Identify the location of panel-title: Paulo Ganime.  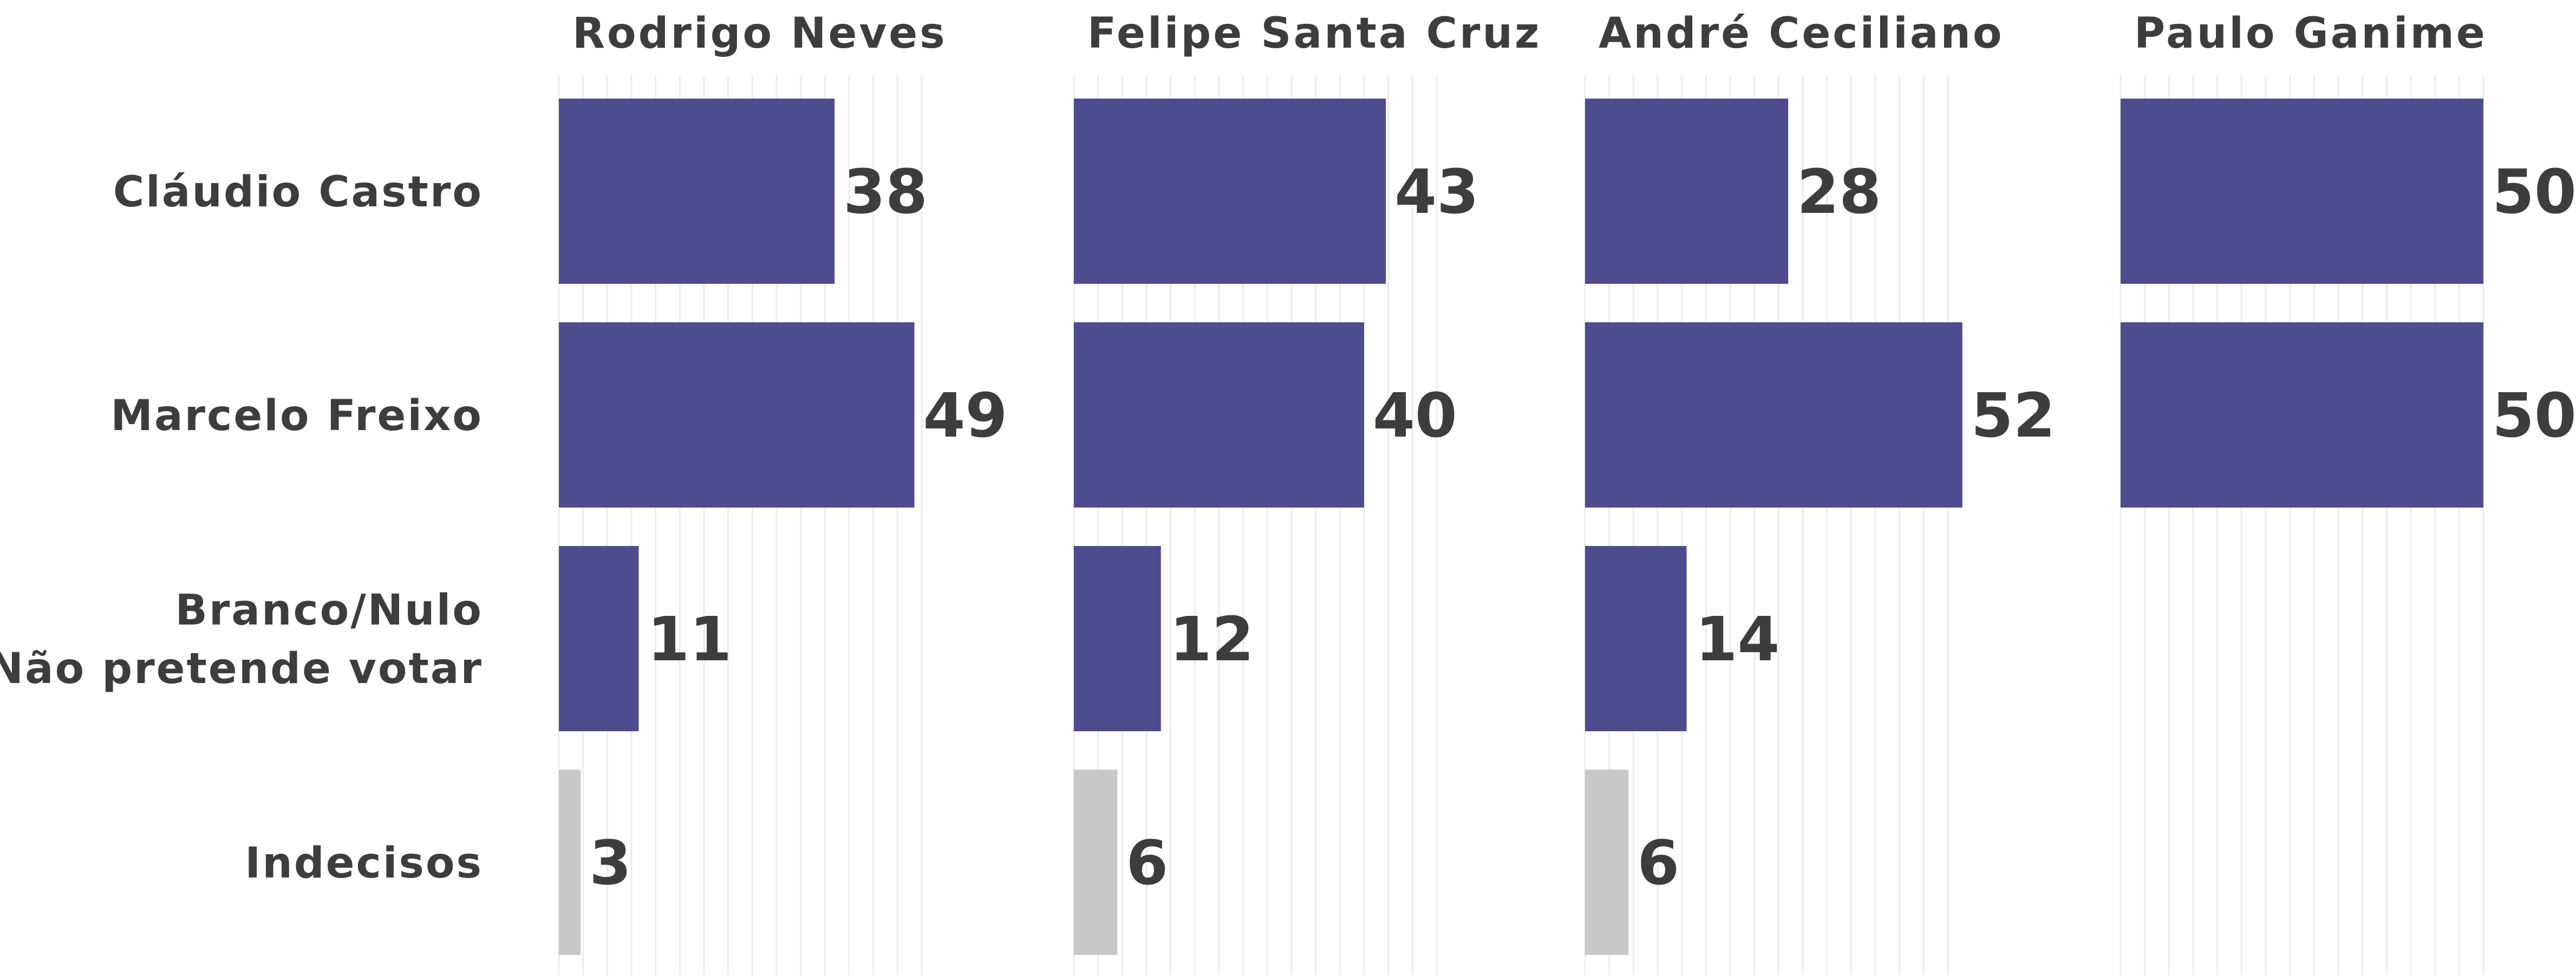
(2310, 33).